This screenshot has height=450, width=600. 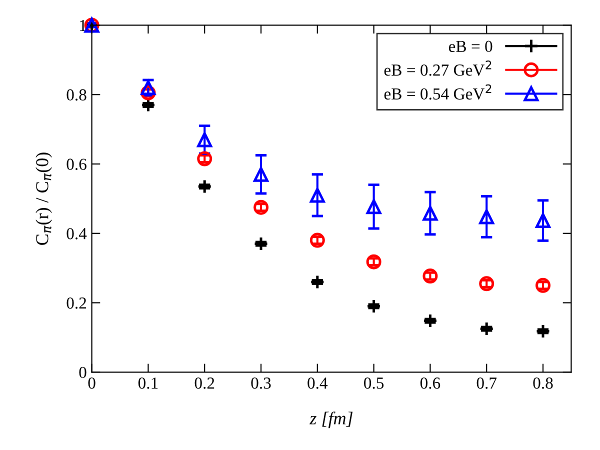 What do you see at coordinates (470, 46) in the screenshot?
I see `legend-label: eB = 0` at bounding box center [470, 46].